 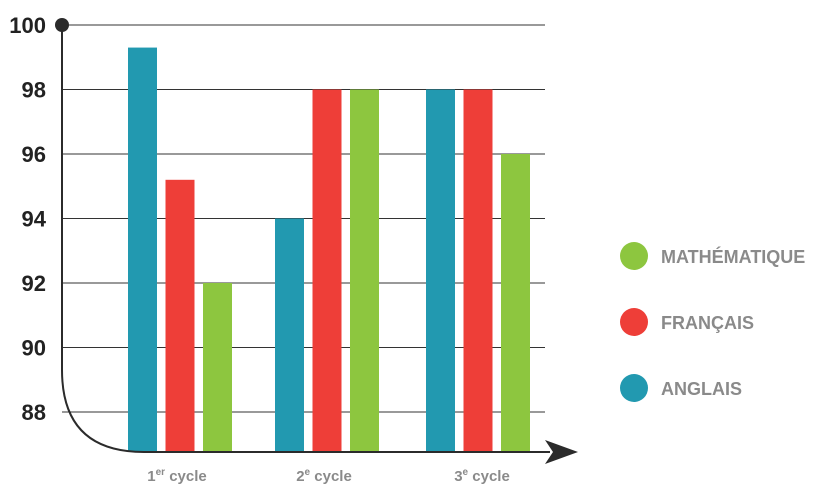 What do you see at coordinates (733, 256) in the screenshot?
I see `legend-label: MATHÉMATIQUE` at bounding box center [733, 256].